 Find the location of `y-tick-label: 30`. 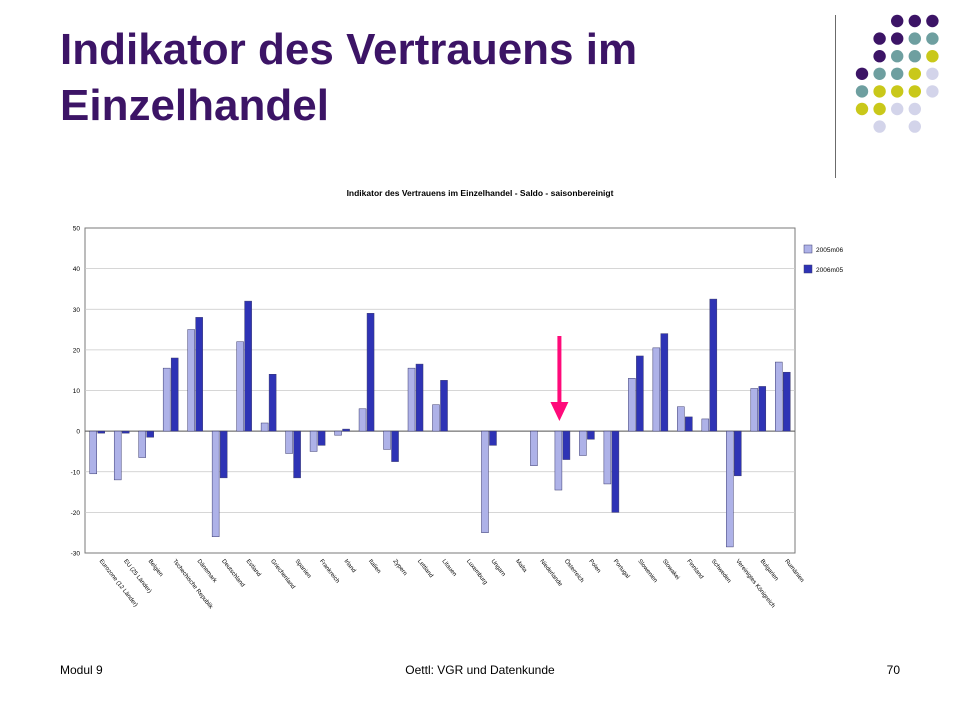

y-tick-label: 30 is located at coordinates (77, 310).